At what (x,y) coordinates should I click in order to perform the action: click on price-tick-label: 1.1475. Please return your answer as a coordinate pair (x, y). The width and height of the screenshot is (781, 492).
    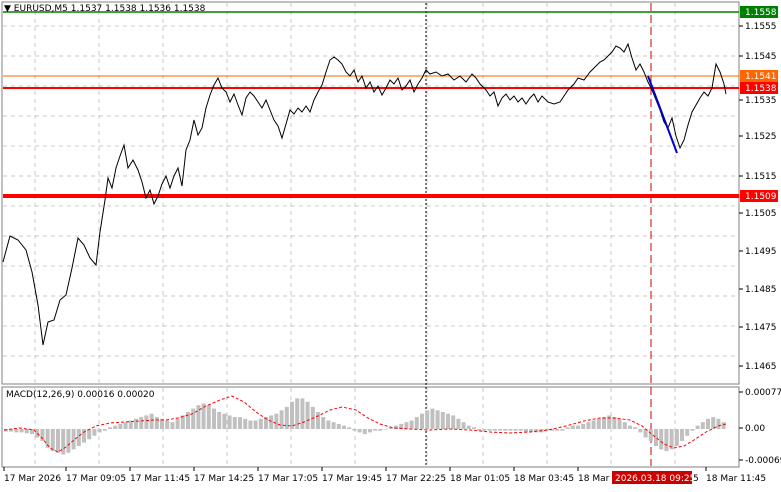
    Looking at the image, I should click on (761, 328).